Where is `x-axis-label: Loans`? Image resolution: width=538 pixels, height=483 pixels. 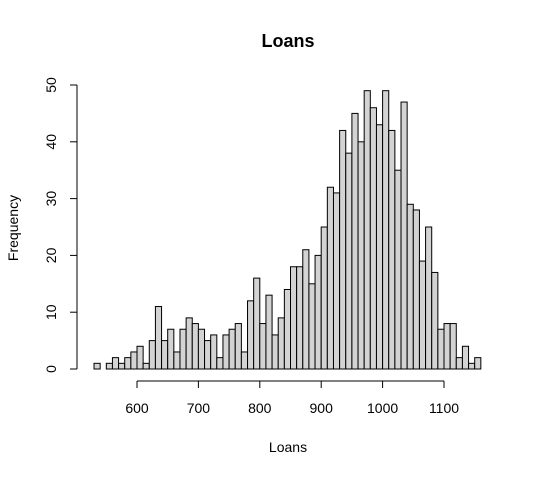
x-axis-label: Loans is located at coordinates (288, 447).